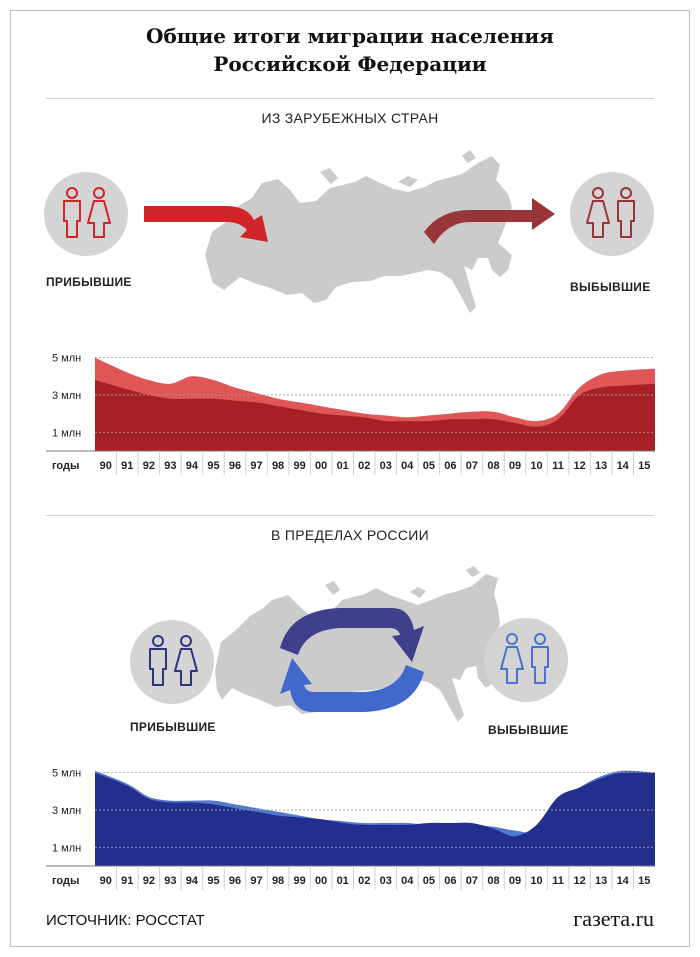 This screenshot has height=957, width=700. I want to click on divider-middle, so click(350, 515).